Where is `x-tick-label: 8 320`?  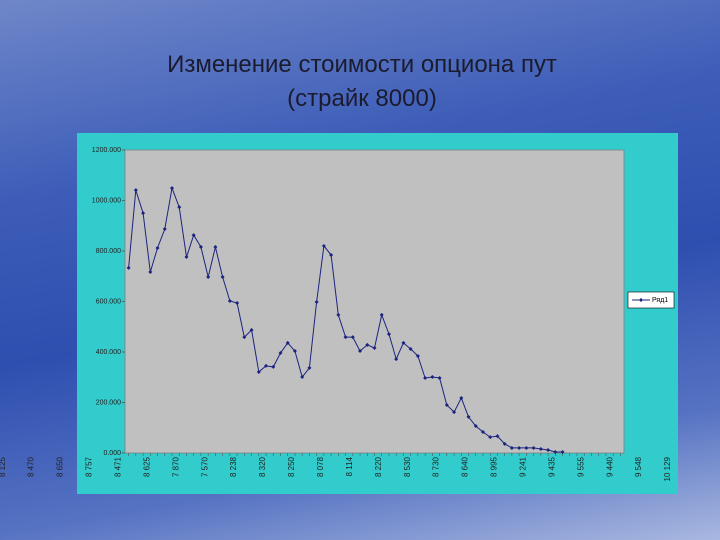 x-tick-label: 8 320 is located at coordinates (262, 466).